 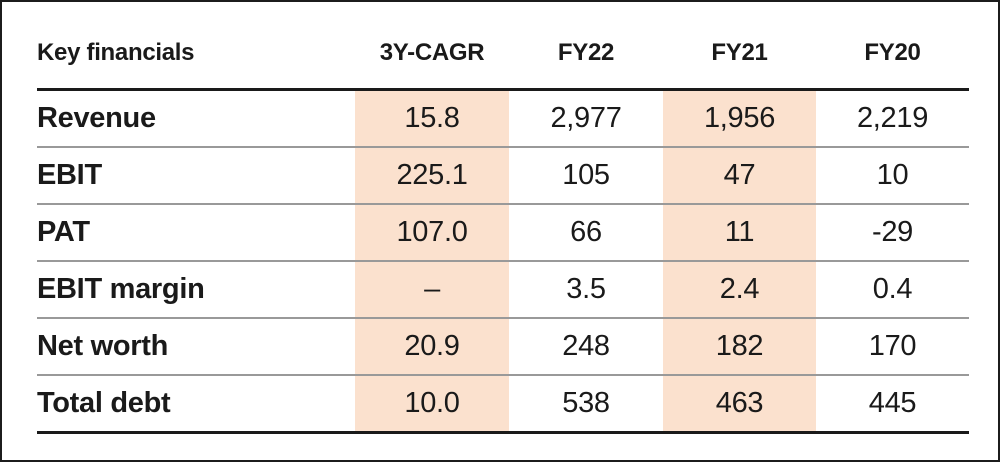 I want to click on col-header-key-financials: Key financials, so click(x=116, y=52).